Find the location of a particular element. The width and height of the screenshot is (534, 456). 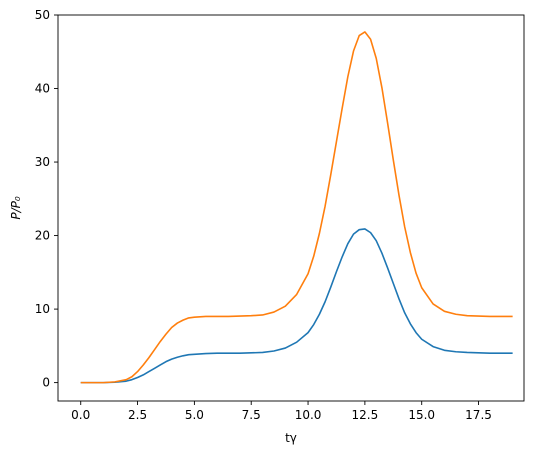

y-tick-label: 20 is located at coordinates (42, 236).